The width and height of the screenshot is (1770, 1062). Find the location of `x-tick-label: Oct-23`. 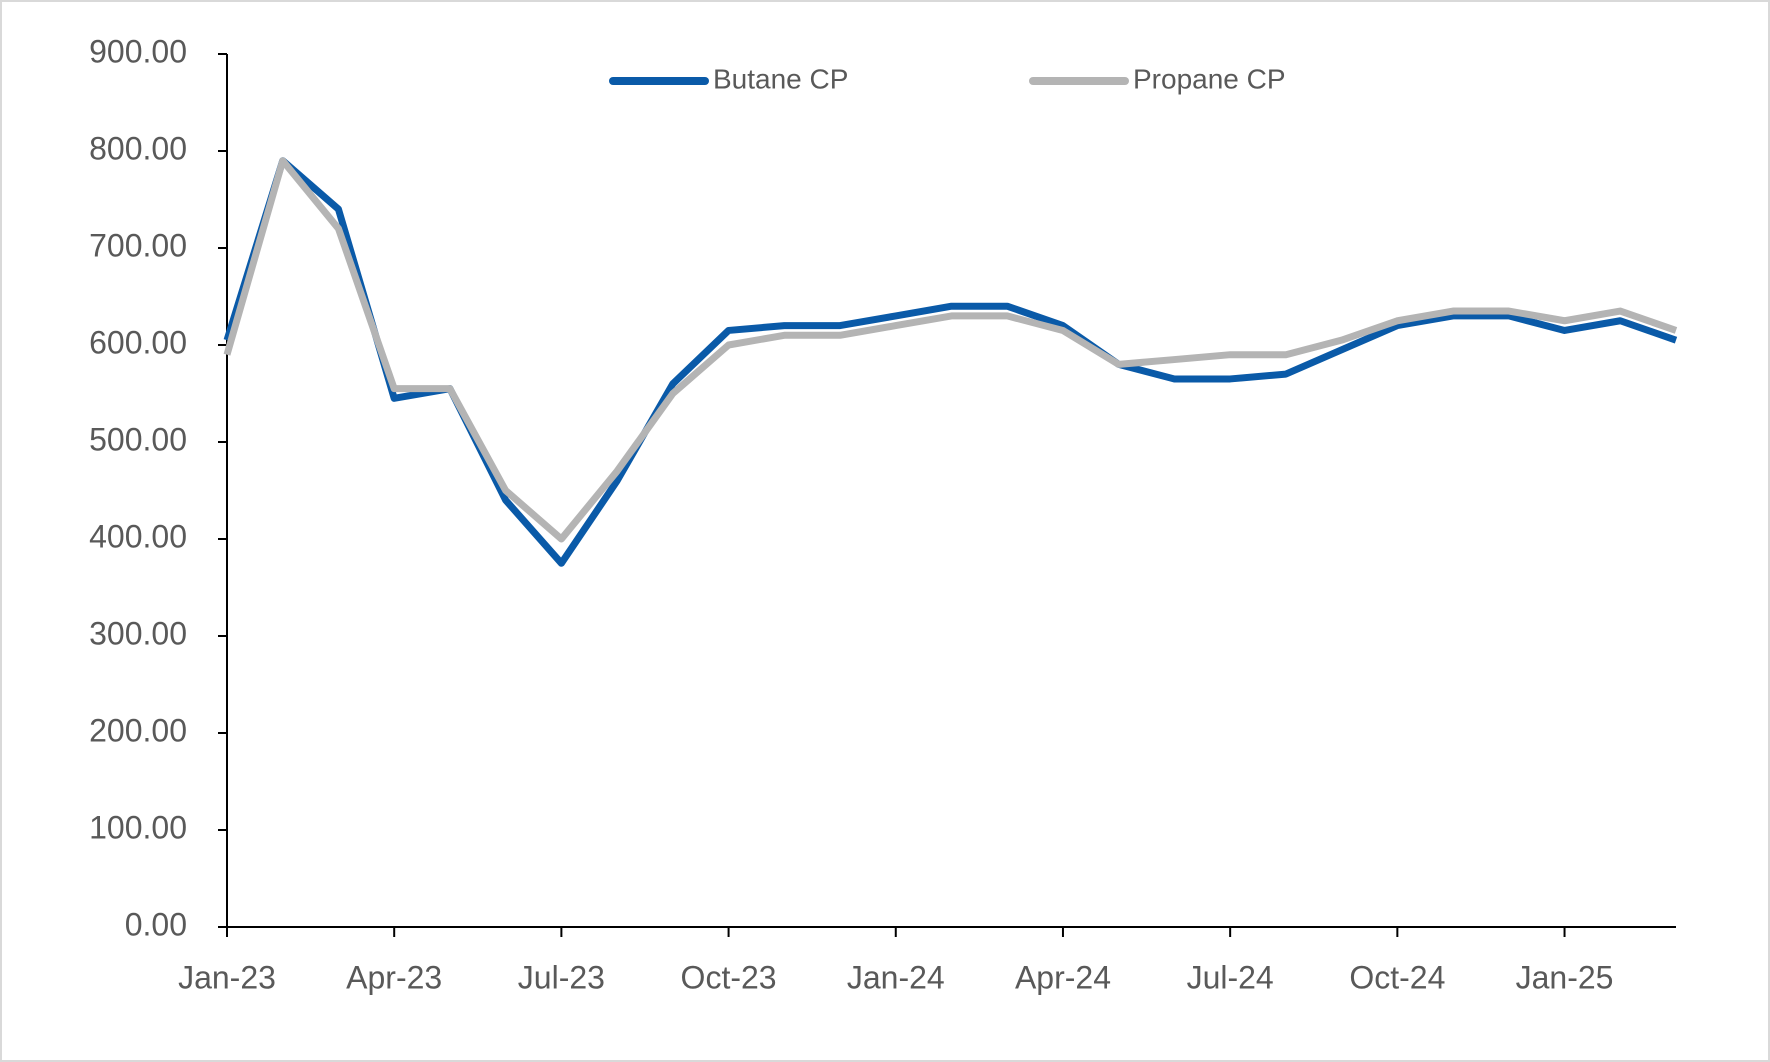

x-tick-label: Oct-23 is located at coordinates (729, 977).